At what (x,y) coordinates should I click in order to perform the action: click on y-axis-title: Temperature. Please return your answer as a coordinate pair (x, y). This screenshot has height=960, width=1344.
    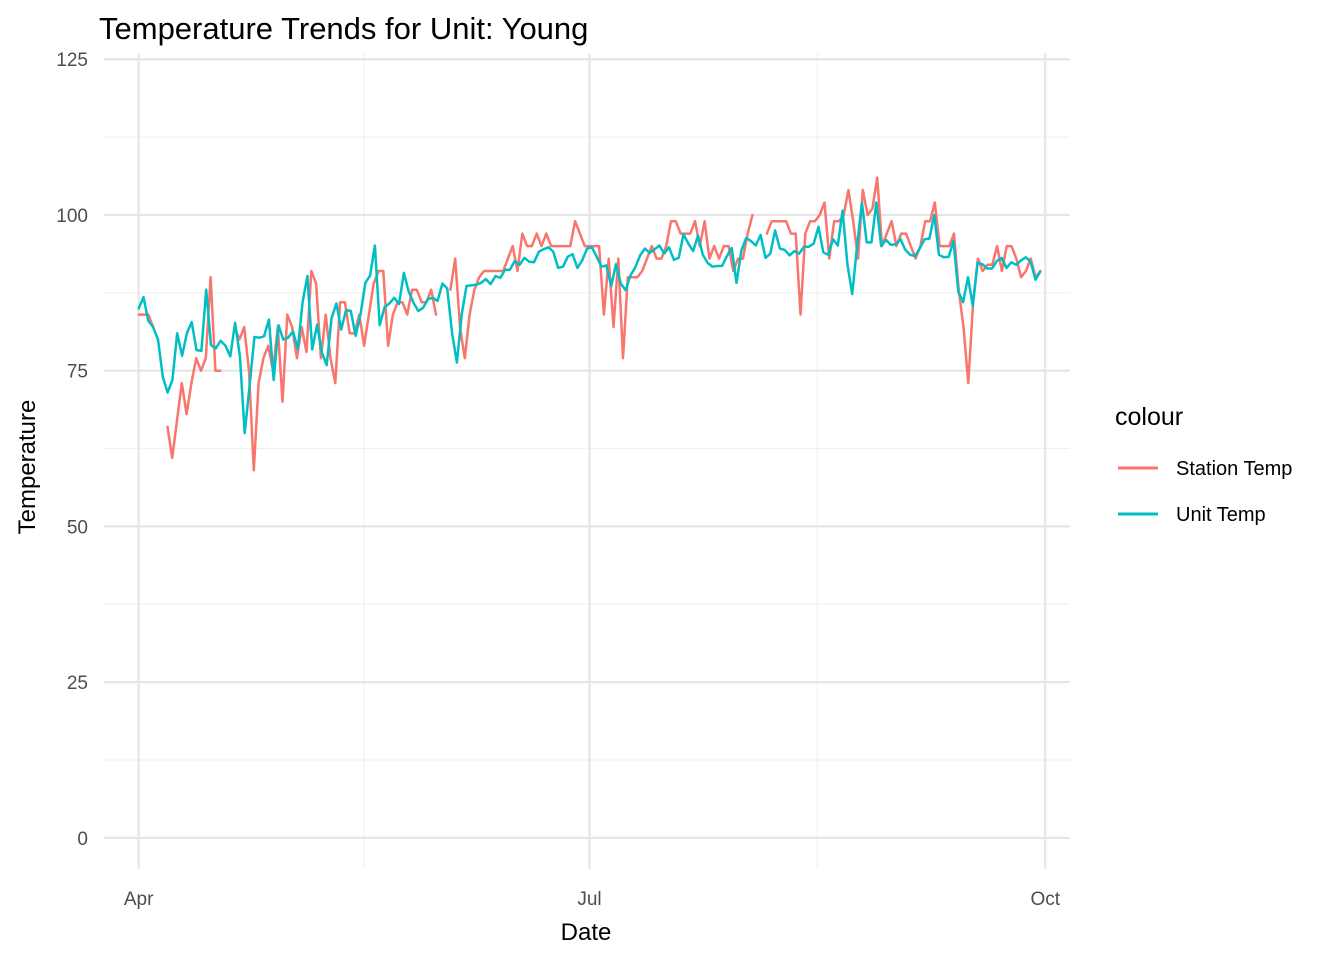
    Looking at the image, I should click on (27, 467).